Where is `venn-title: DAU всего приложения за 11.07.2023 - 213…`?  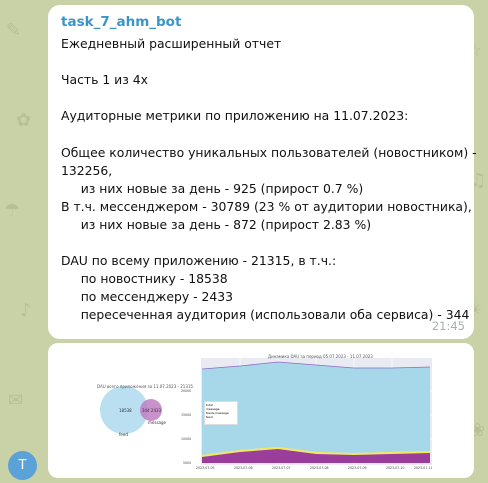 venn-title: DAU всего приложения за 11.07.2023 - 213… is located at coordinates (145, 386).